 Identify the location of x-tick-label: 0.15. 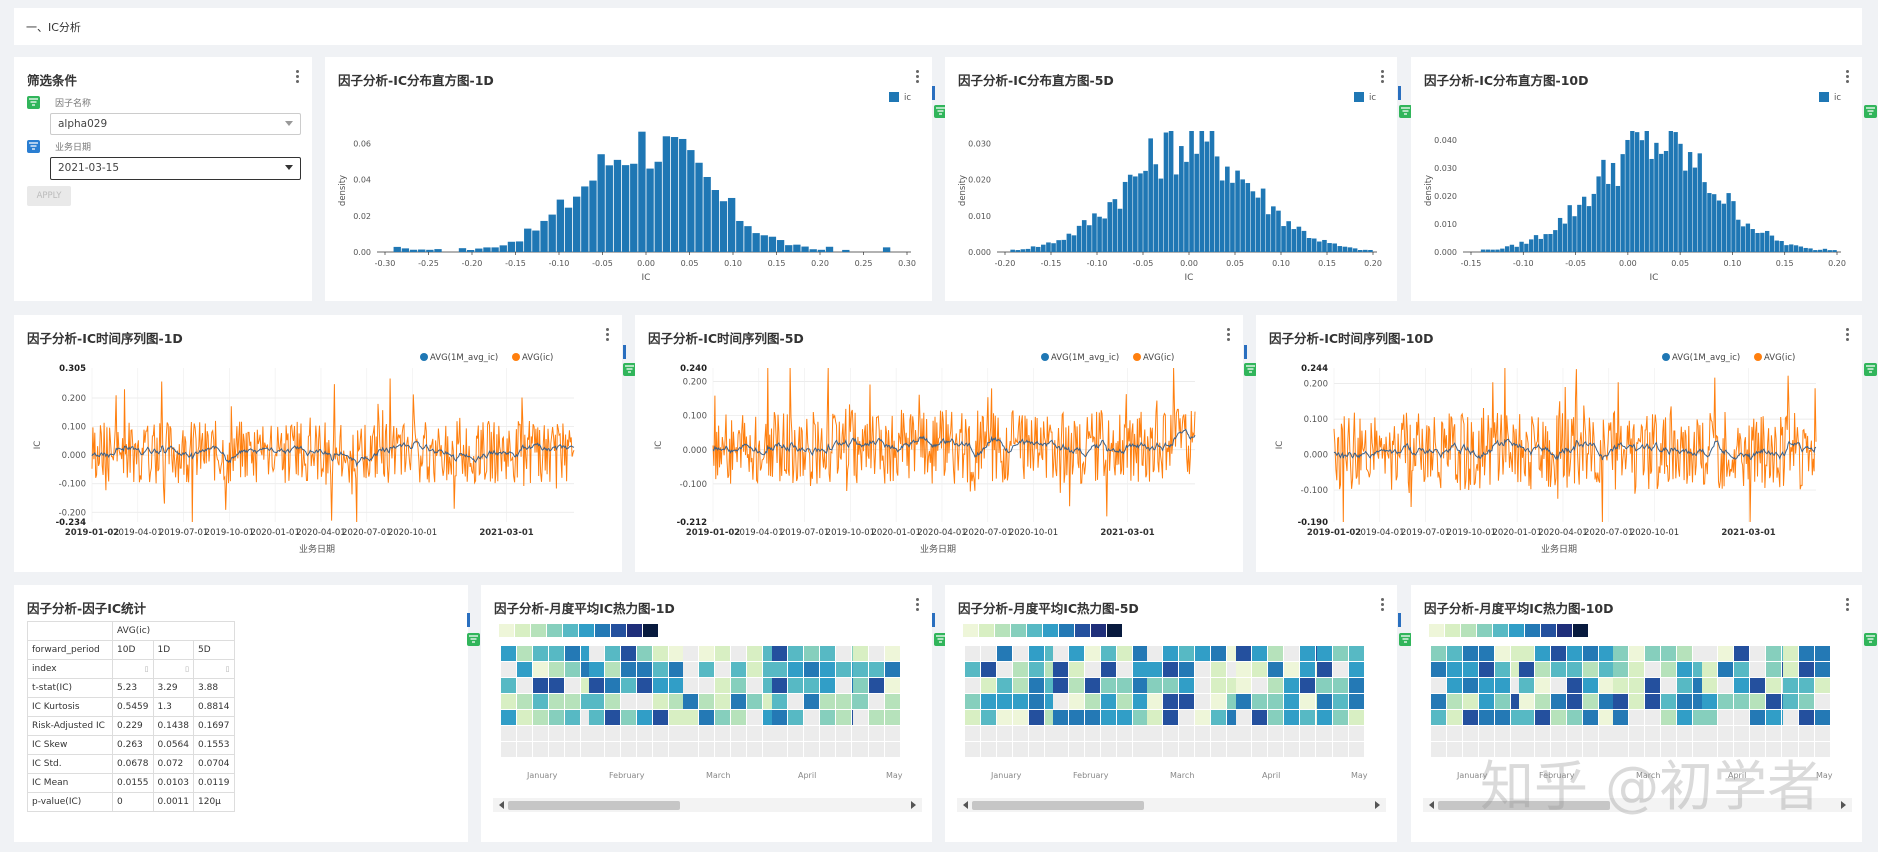
(777, 263).